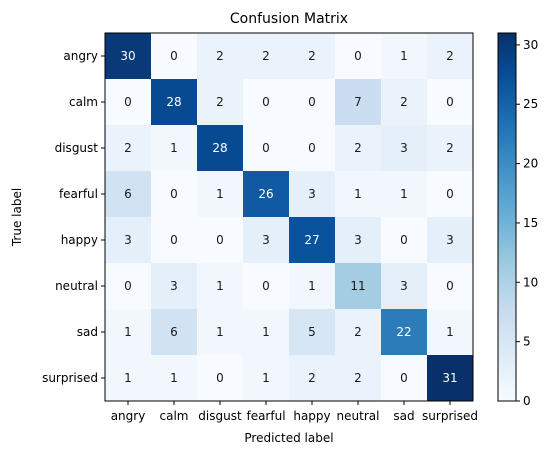  What do you see at coordinates (17, 217) in the screenshot?
I see `y-axis-label: True label` at bounding box center [17, 217].